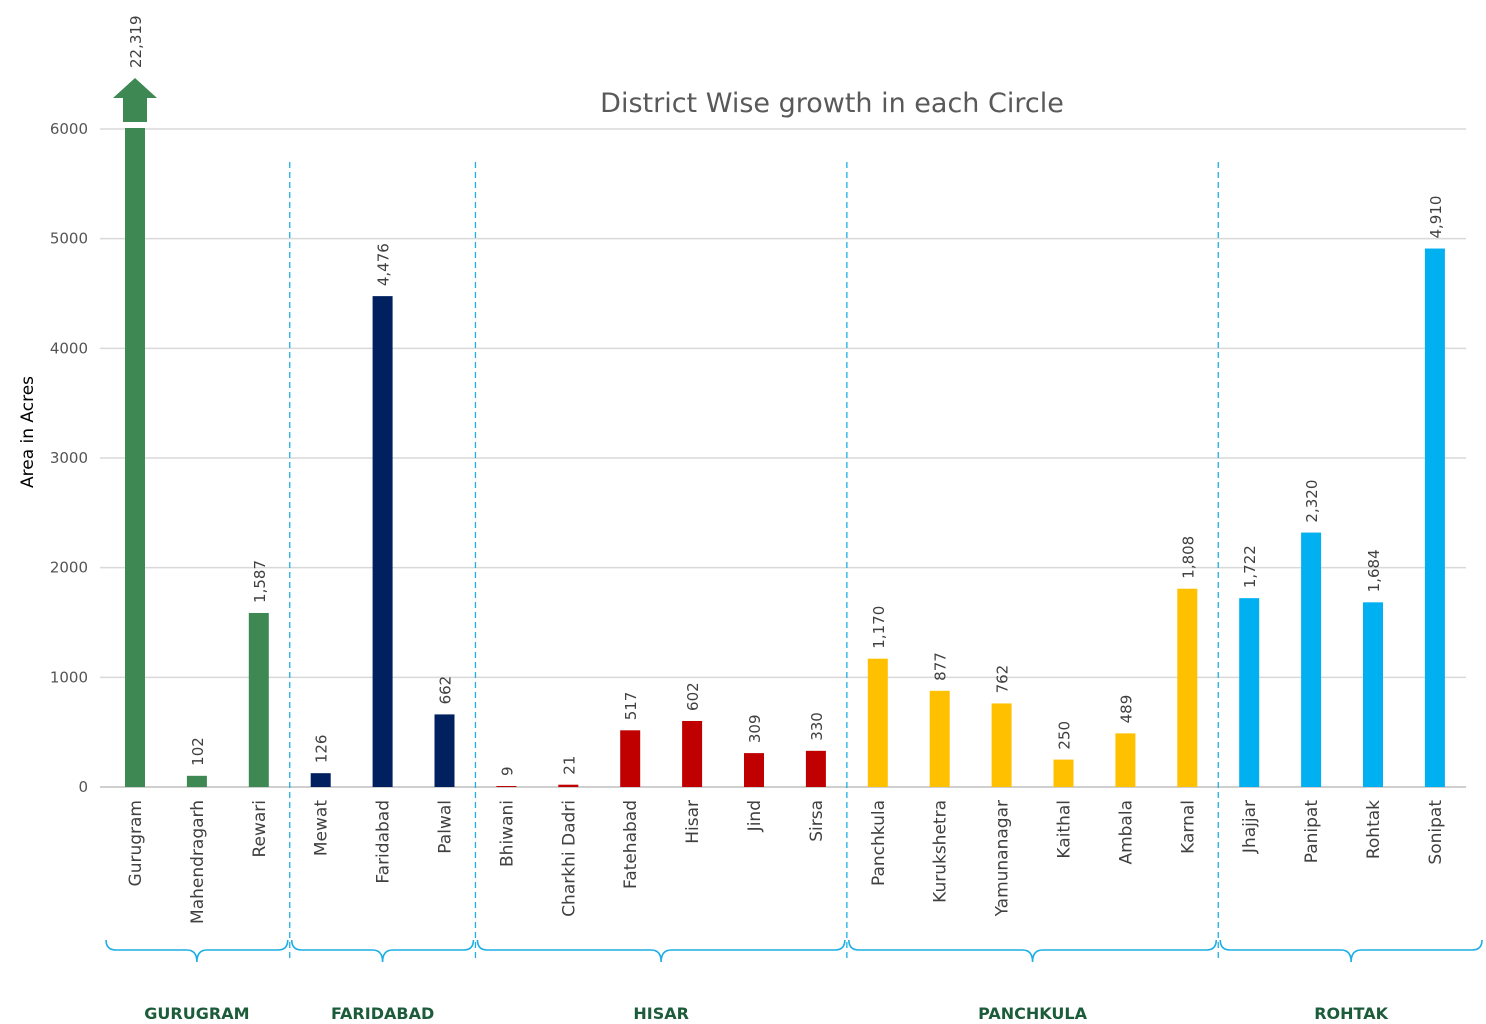 The height and width of the screenshot is (1024, 1486). What do you see at coordinates (69, 458) in the screenshot?
I see `y-tick-label: 3000` at bounding box center [69, 458].